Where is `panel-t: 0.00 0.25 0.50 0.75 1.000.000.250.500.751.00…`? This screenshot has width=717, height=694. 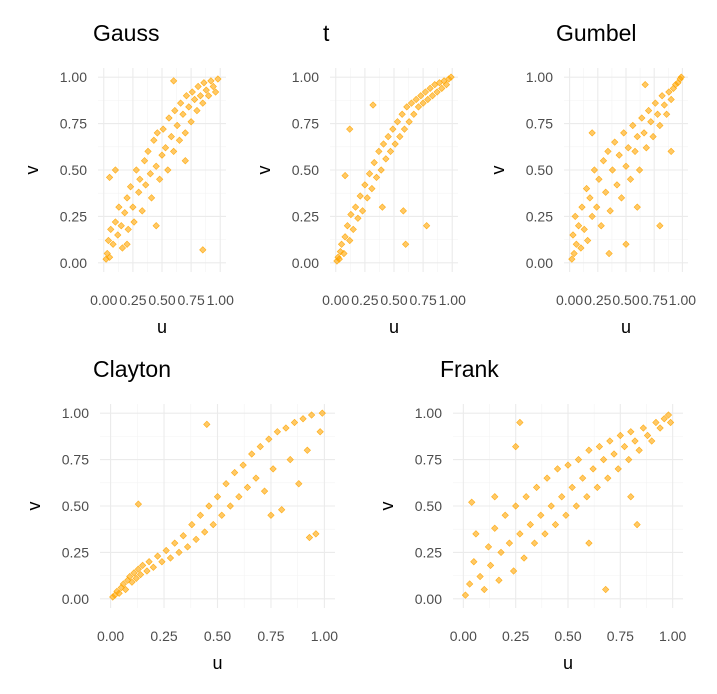 panel-t: 0.00 0.25 0.50 0.75 1.000.000.250.500.751.00… is located at coordinates (360, 178).